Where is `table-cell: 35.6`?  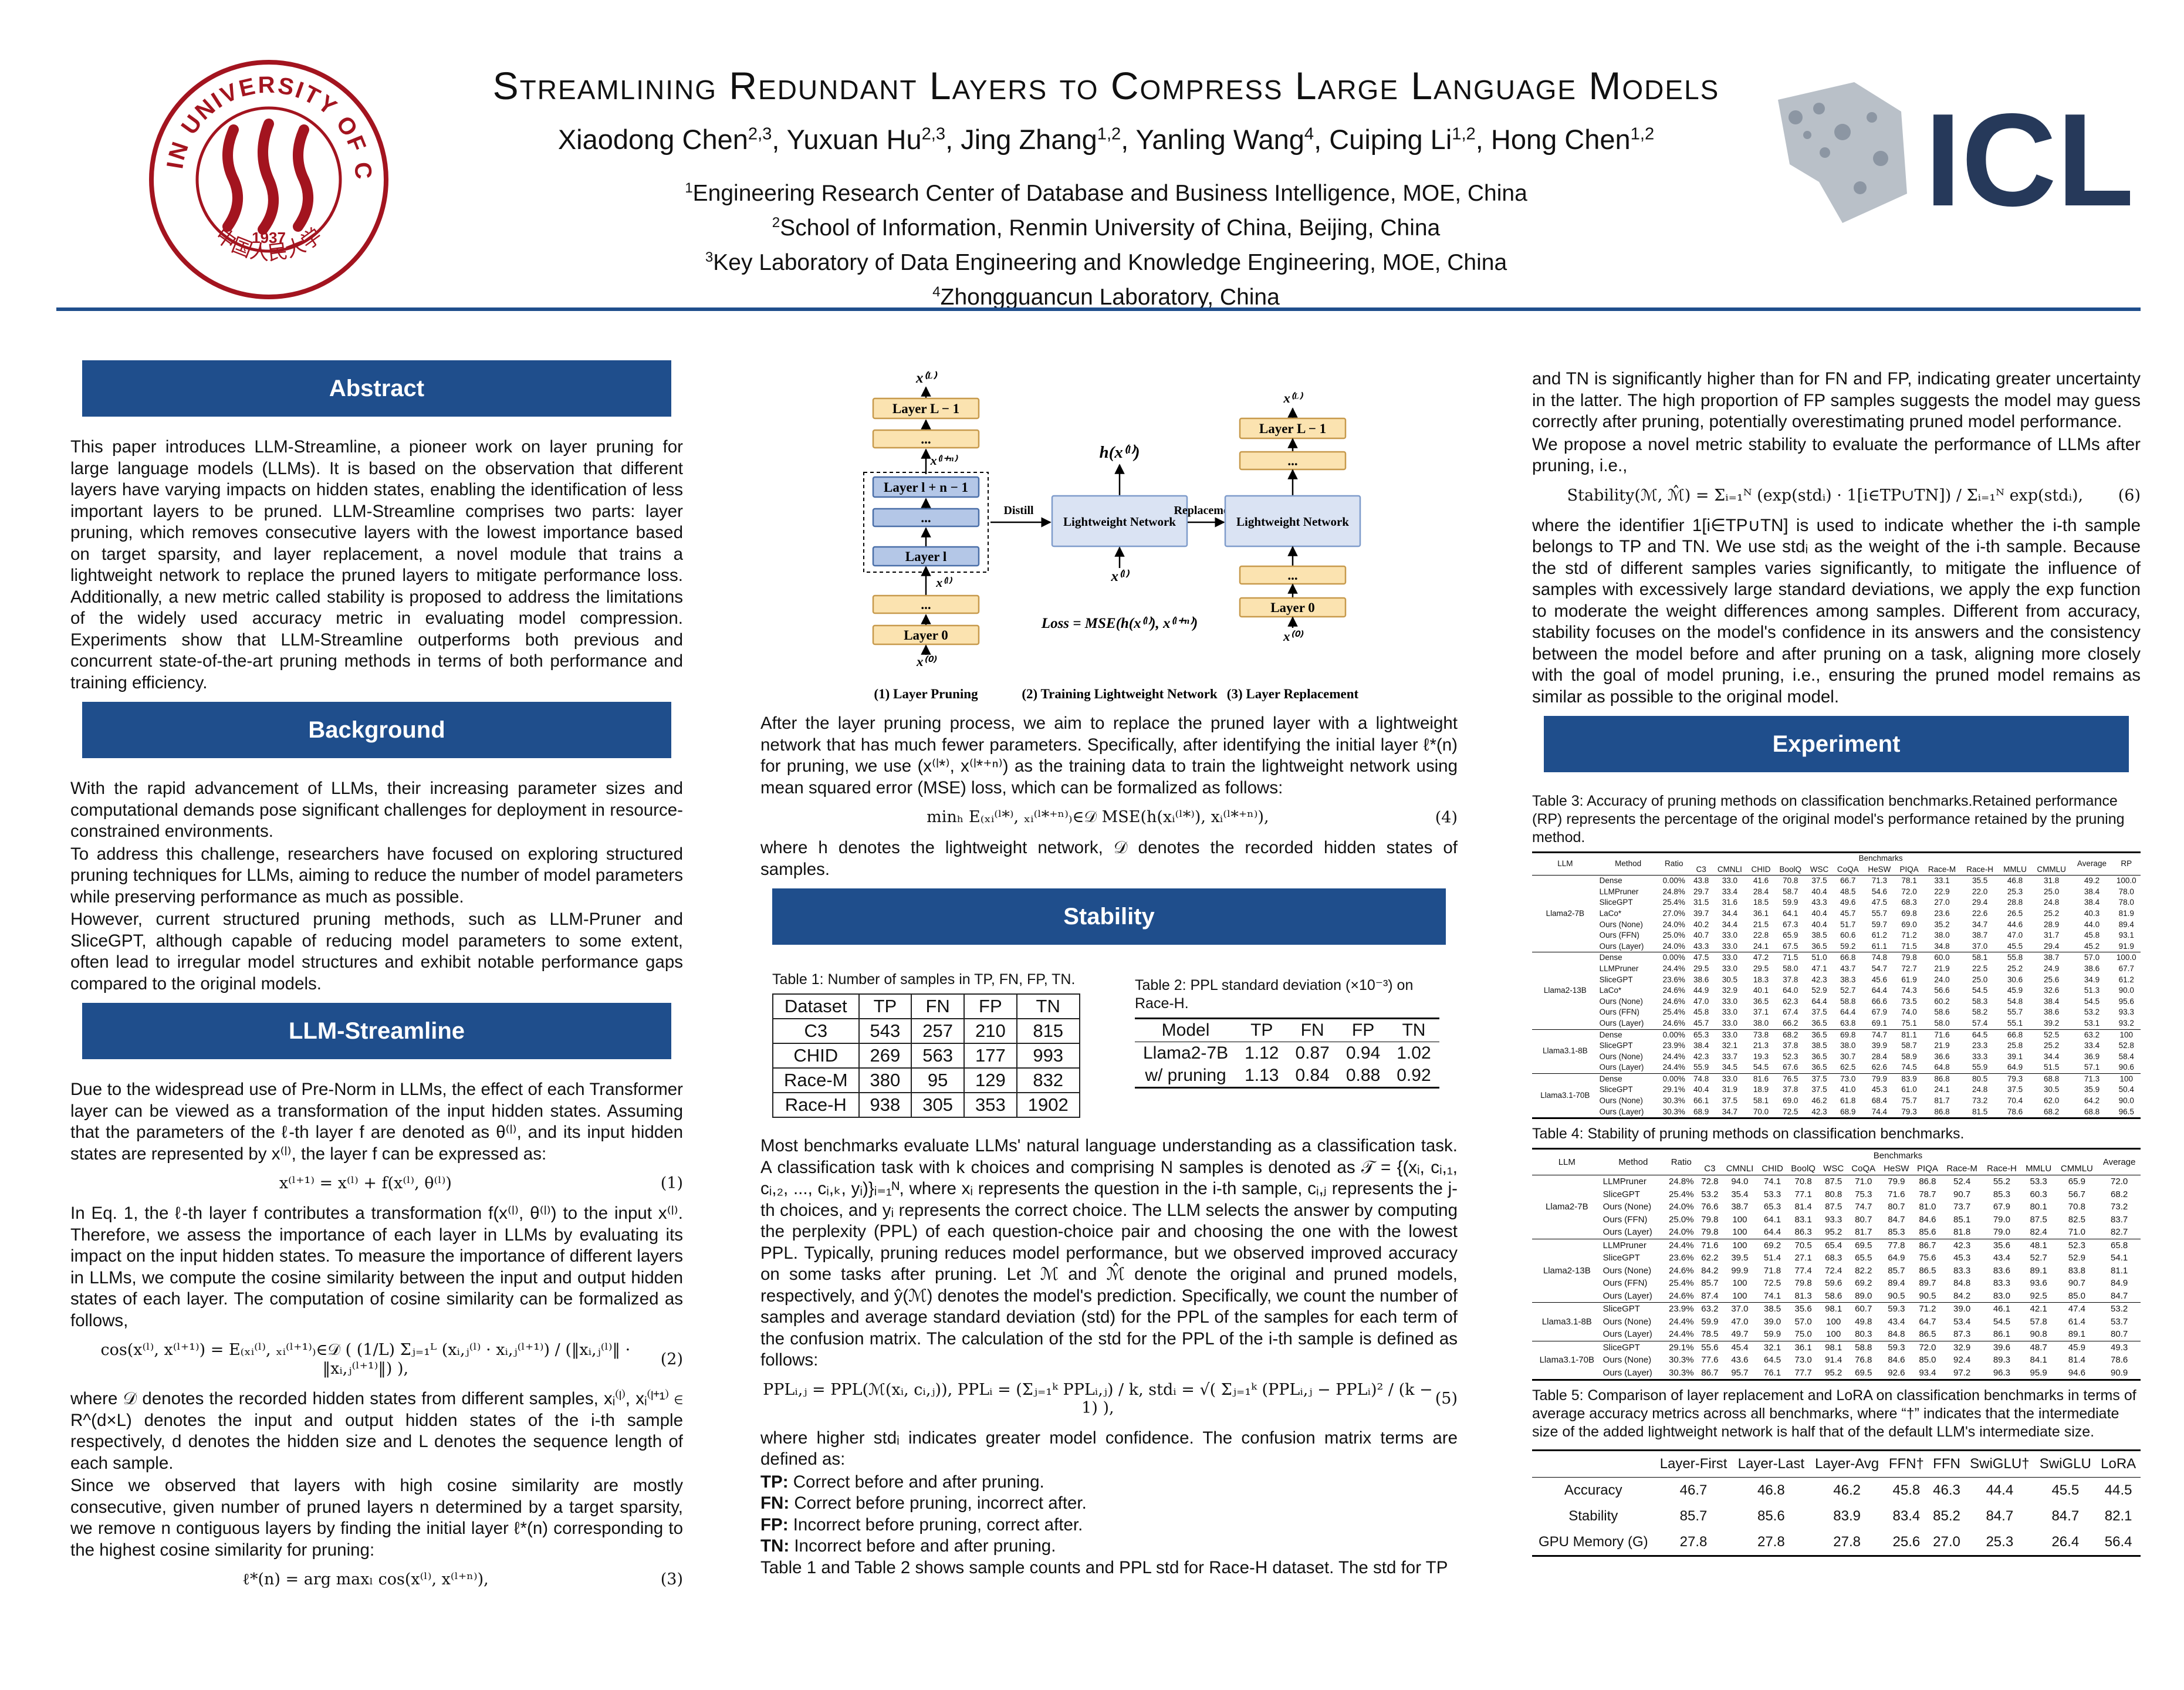
table-cell: 35.6 is located at coordinates (2001, 1245).